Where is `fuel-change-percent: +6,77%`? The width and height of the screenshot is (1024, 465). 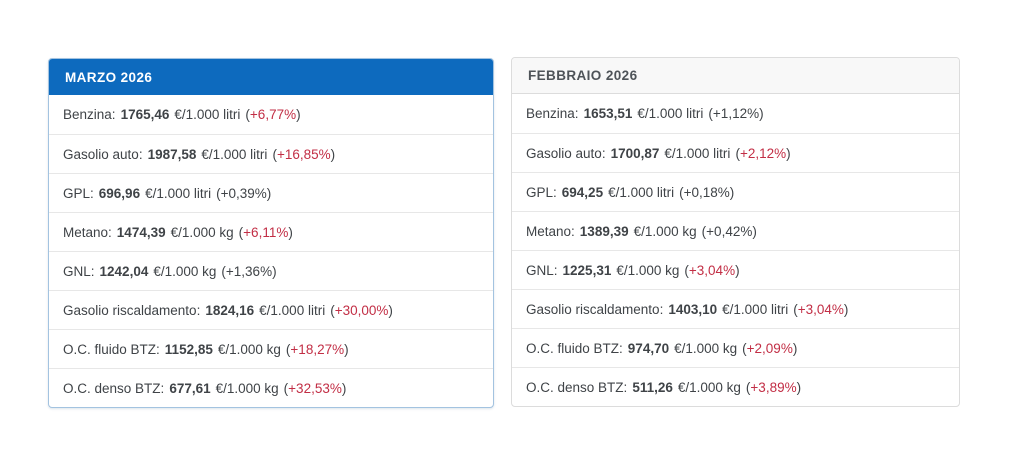
fuel-change-percent: +6,77% is located at coordinates (272, 114).